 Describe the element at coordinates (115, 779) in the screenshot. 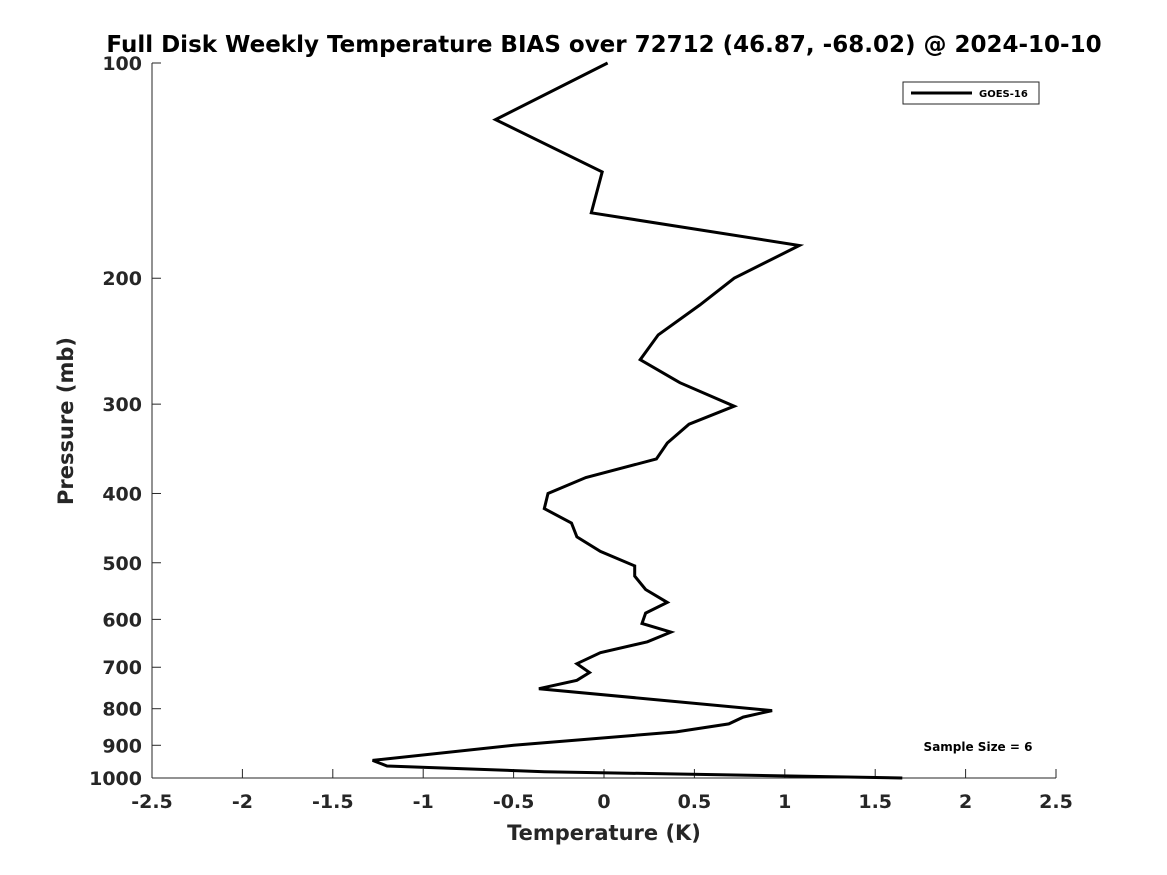

I see `y-tick-label: 1000` at that location.